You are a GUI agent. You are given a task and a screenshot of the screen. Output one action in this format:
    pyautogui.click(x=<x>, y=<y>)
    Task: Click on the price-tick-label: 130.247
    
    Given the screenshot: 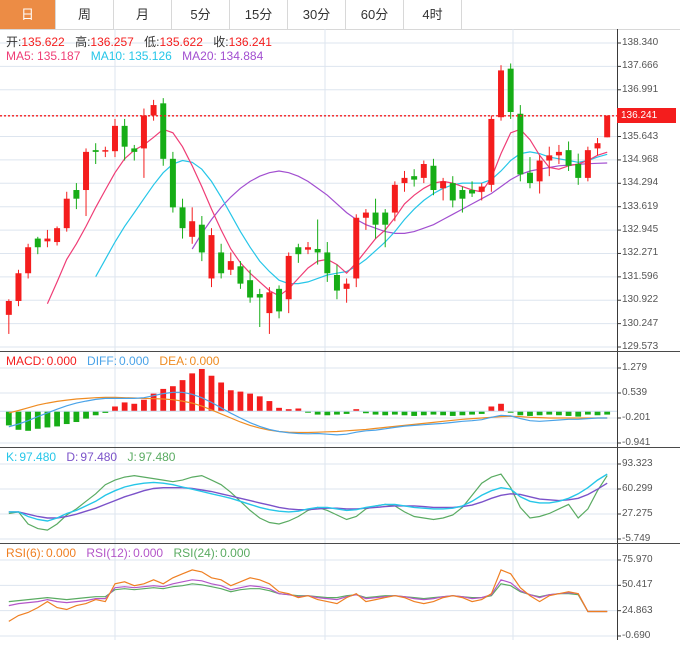 What is the action you would take?
    pyautogui.click(x=640, y=323)
    